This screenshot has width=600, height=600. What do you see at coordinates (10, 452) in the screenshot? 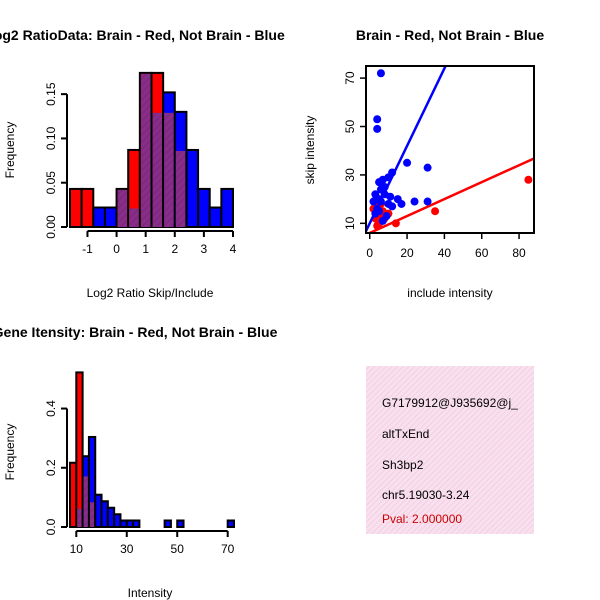
I see `intensity-histogram-ylabel: Frequency` at bounding box center [10, 452].